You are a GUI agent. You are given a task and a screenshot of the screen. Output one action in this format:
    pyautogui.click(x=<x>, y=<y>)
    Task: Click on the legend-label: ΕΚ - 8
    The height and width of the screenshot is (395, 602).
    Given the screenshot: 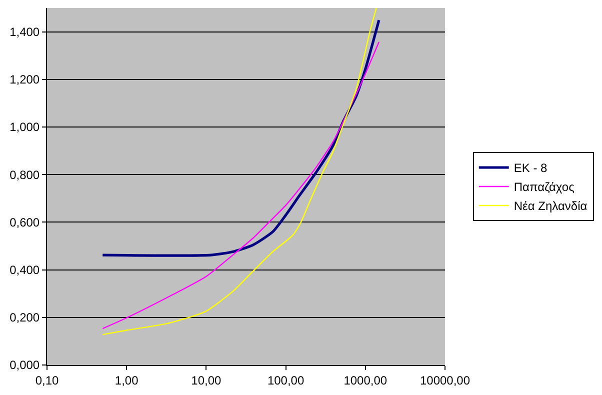 What is the action you would take?
    pyautogui.click(x=531, y=168)
    